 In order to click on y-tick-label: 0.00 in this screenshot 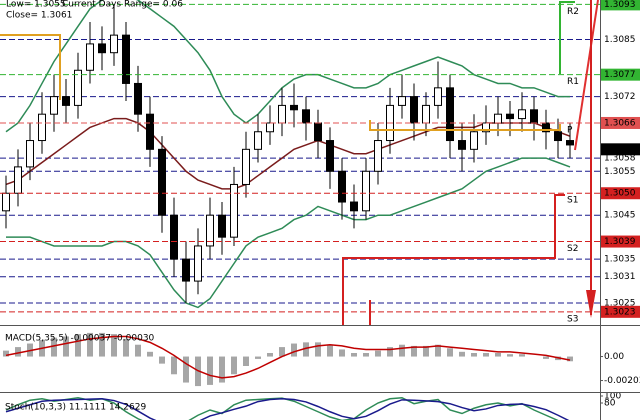, I will do `click(614, 357)`.